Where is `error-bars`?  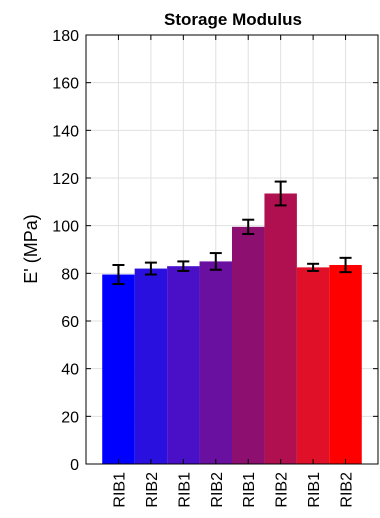
error-bars is located at coordinates (232, 233).